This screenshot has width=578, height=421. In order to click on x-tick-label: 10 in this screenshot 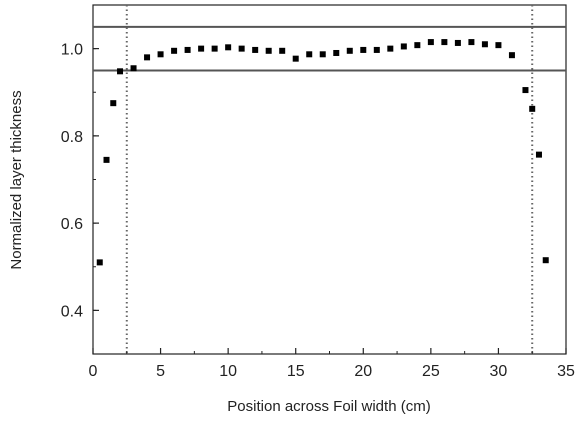, I will do `click(228, 371)`.